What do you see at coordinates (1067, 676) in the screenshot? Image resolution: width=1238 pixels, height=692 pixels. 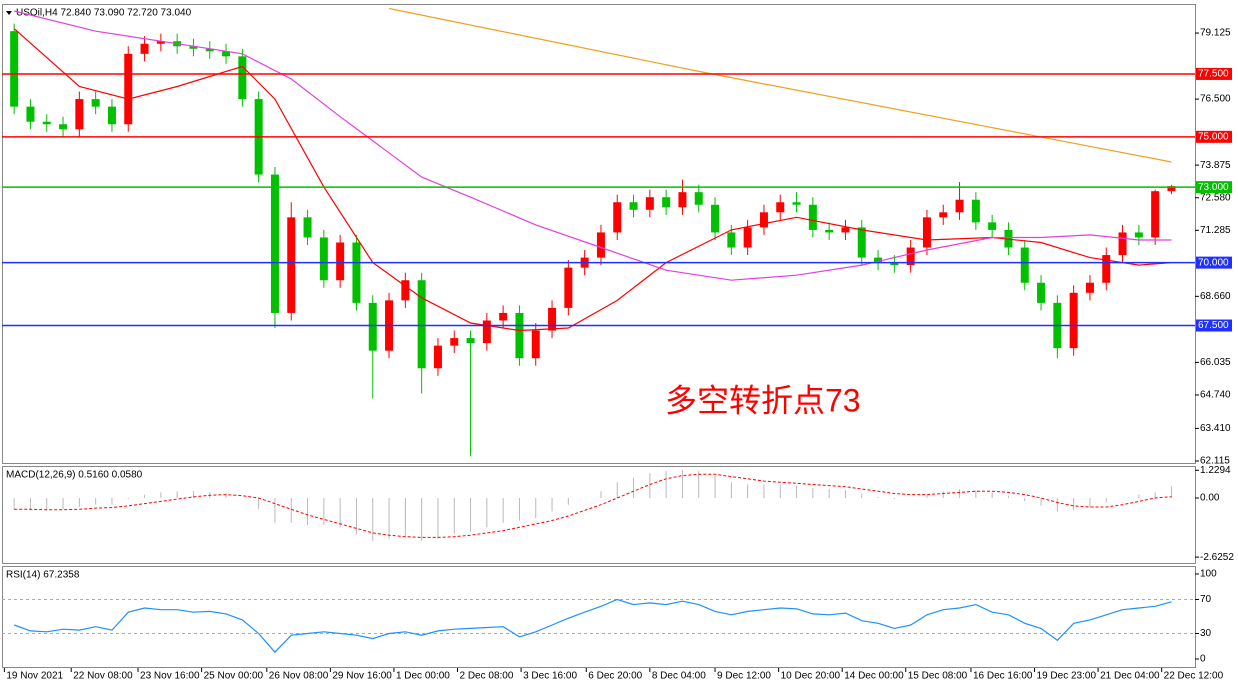 I see `x-tick-label: 19 Dec 23:00` at bounding box center [1067, 676].